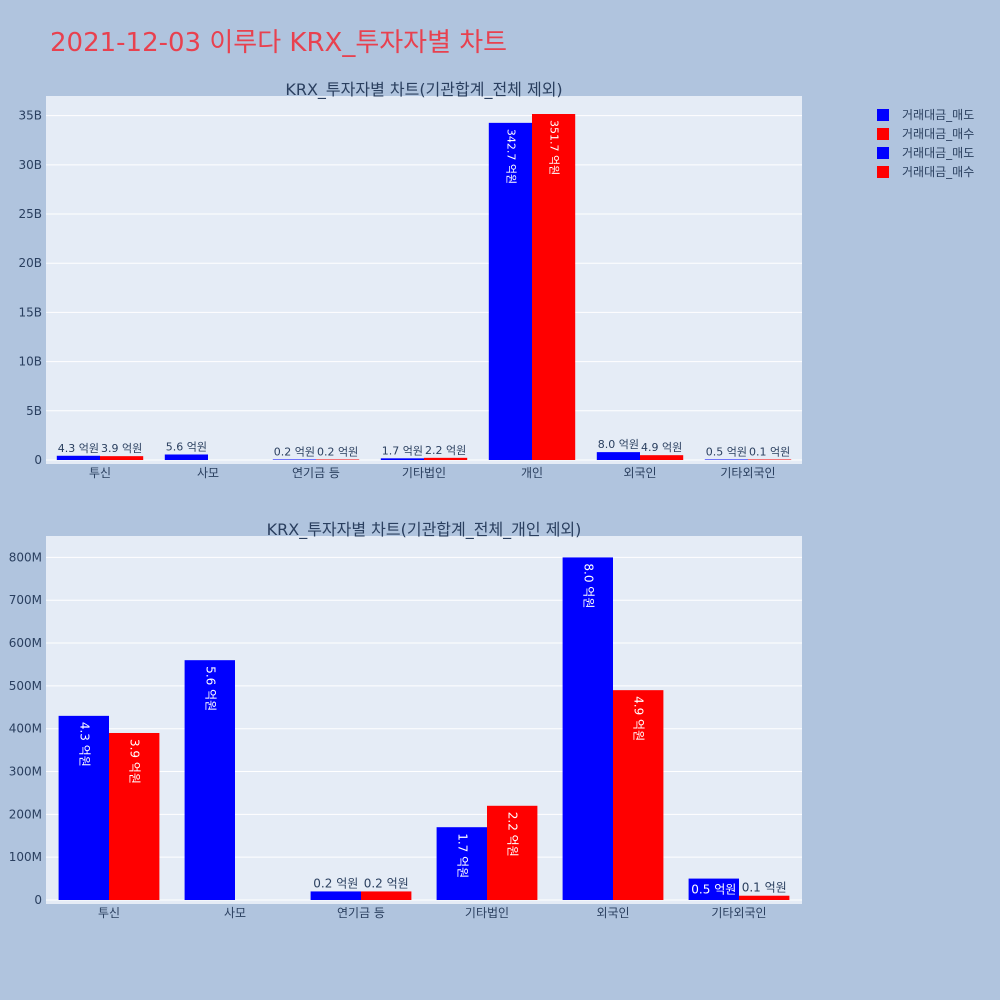 This screenshot has height=1000, width=1000. Describe the element at coordinates (25, 557) in the screenshot. I see `y-tick-label: 800M` at that location.